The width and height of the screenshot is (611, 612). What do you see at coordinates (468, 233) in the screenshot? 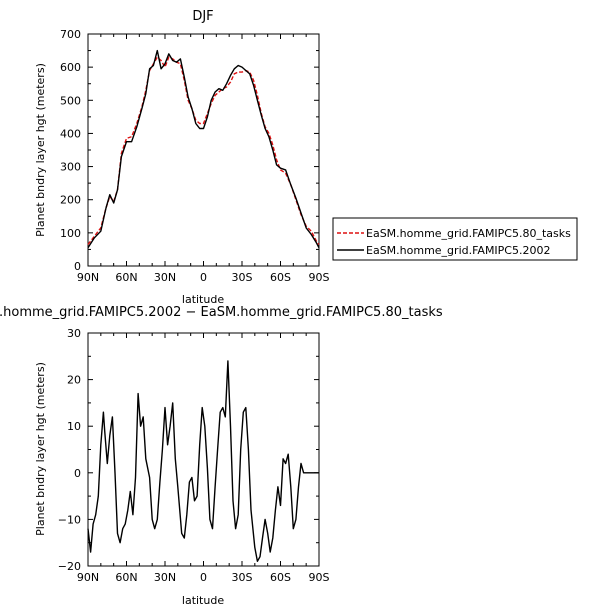
I see `legend-label-tasks: EaSM.homme_grid.FAMIPC5.80_tasks` at bounding box center [468, 233].